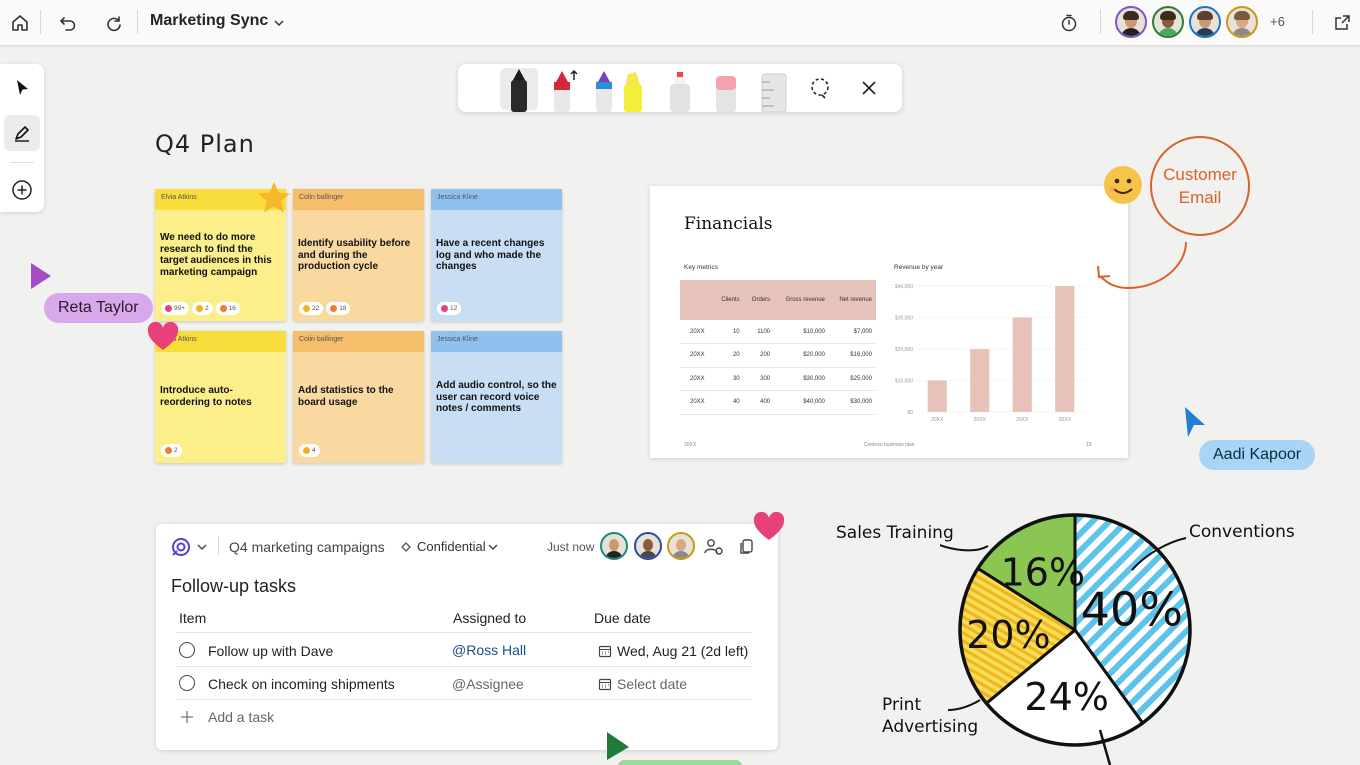 The width and height of the screenshot is (1360, 765). What do you see at coordinates (1342, 23) in the screenshot?
I see `share-icon` at bounding box center [1342, 23].